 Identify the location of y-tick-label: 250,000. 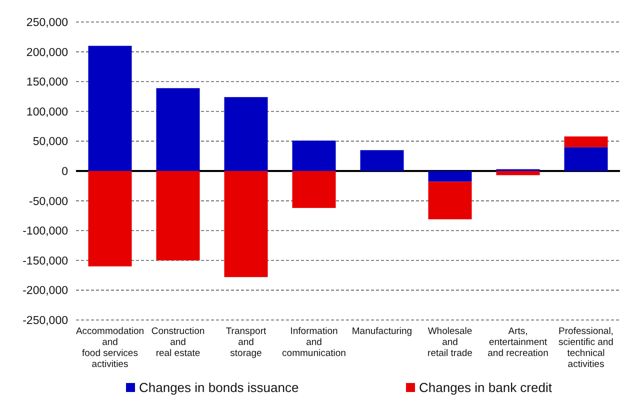
(47, 23).